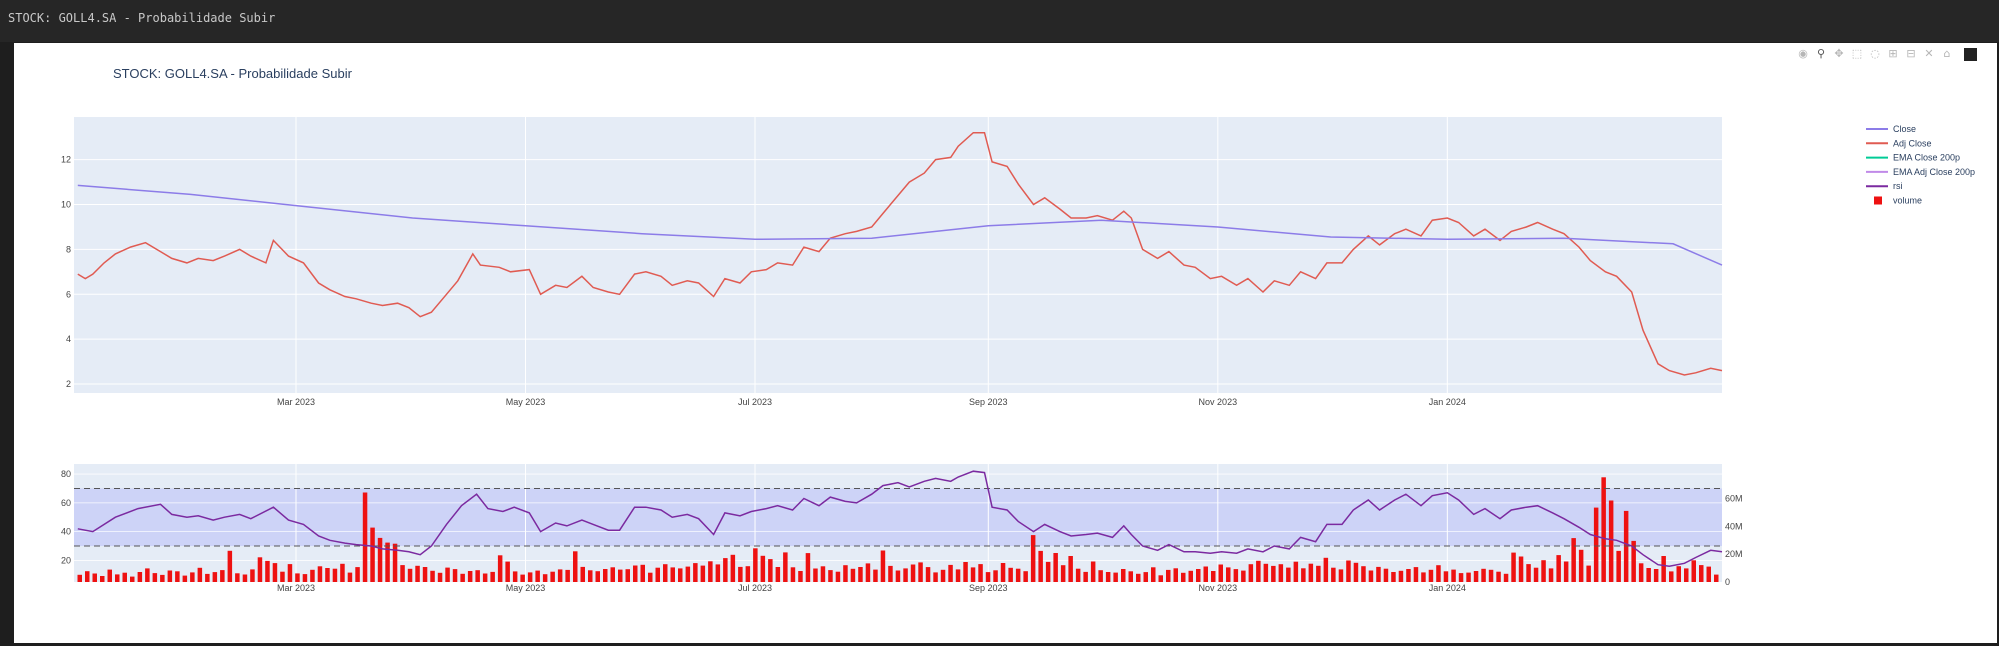 This screenshot has height=646, width=1999. What do you see at coordinates (1929, 53) in the screenshot?
I see `autoscale-icon: ✕` at bounding box center [1929, 53].